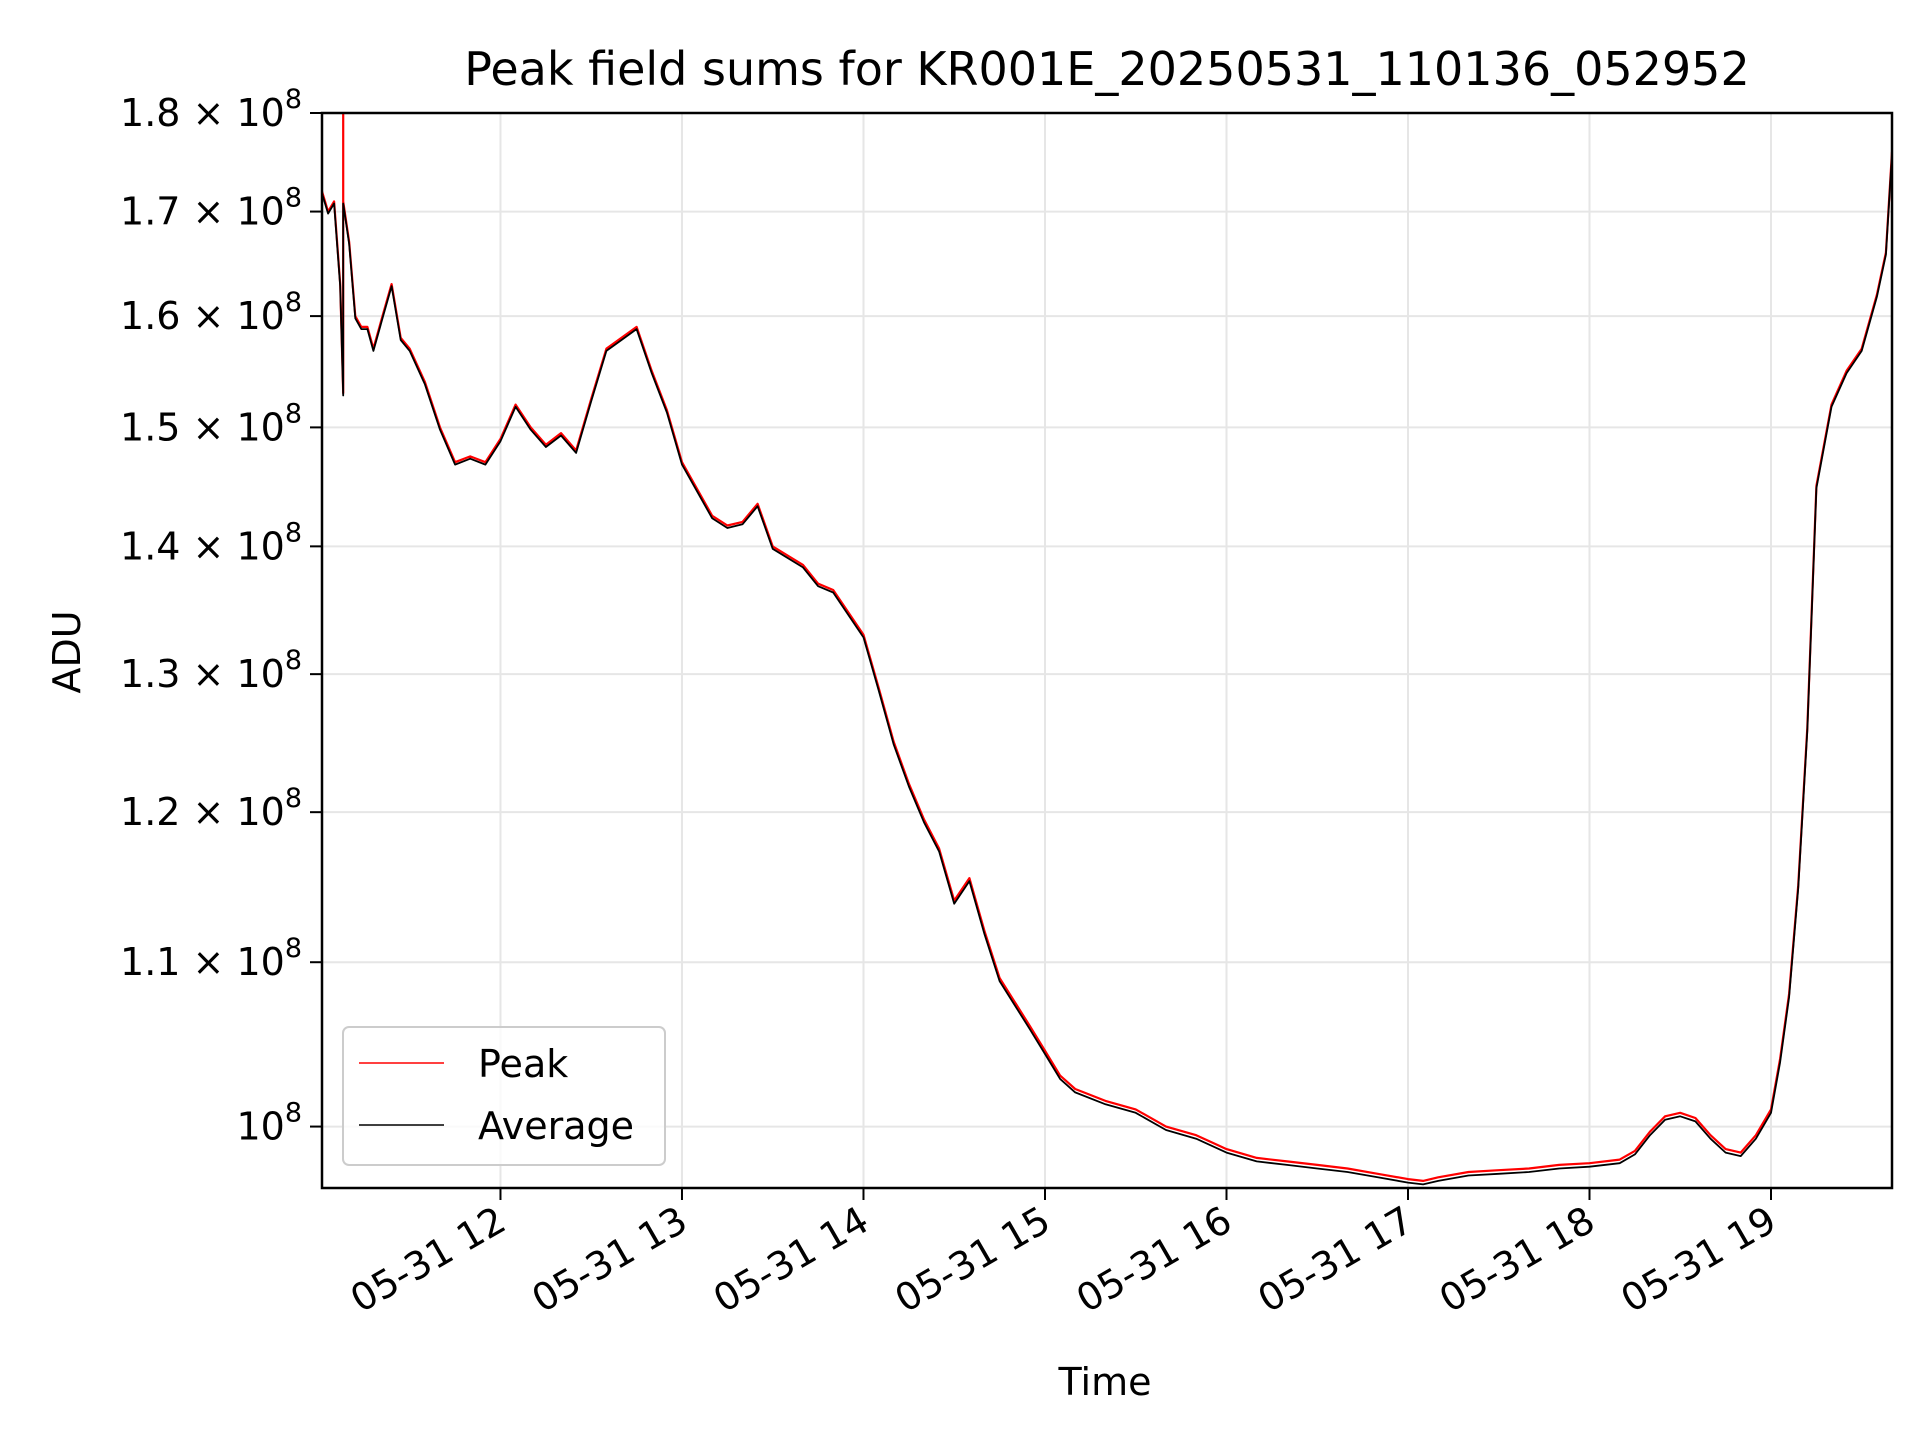 The width and height of the screenshot is (1920, 1440). I want to click on y-tick-label: 108, so click(269, 1123).